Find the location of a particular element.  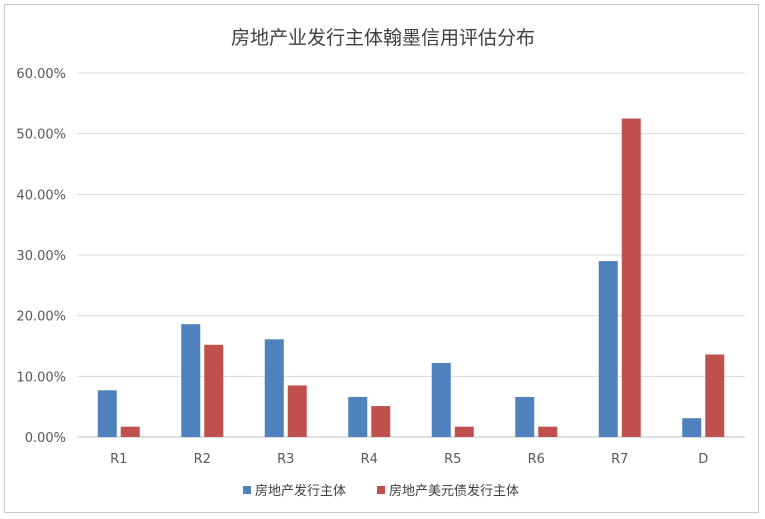

bar-series2-r6 is located at coordinates (548, 431).